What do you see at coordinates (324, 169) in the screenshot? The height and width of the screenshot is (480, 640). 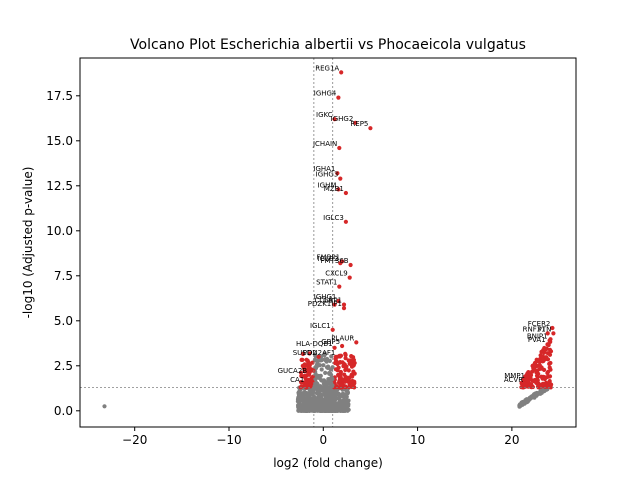 I see `gene-label: IGHA1` at bounding box center [324, 169].